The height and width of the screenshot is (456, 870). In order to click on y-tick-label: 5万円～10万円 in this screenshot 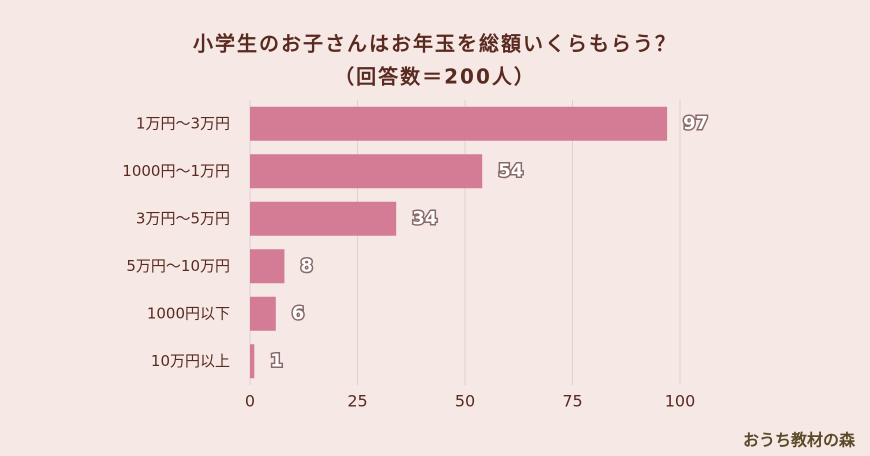, I will do `click(178, 266)`.